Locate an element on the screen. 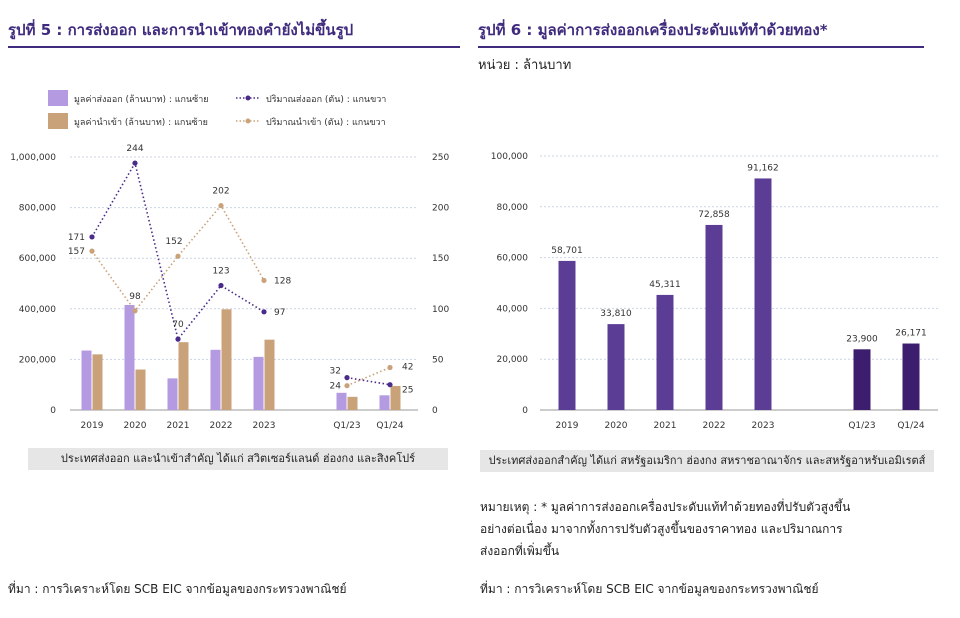 This screenshot has height=618, width=960. bar-value-label: 45,311 is located at coordinates (665, 285).